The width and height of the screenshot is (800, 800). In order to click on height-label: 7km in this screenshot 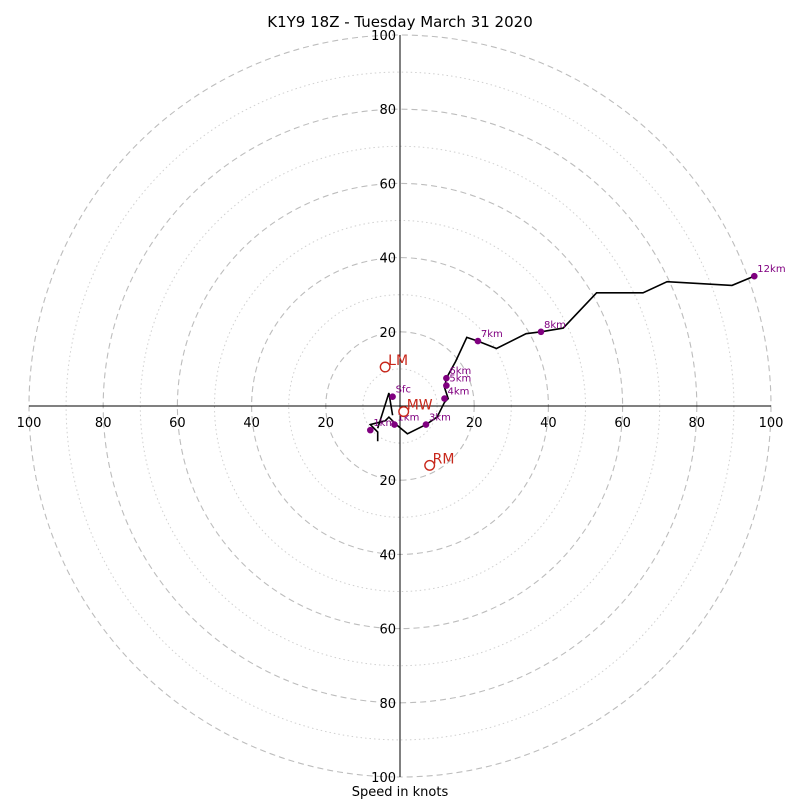, I will do `click(492, 334)`.